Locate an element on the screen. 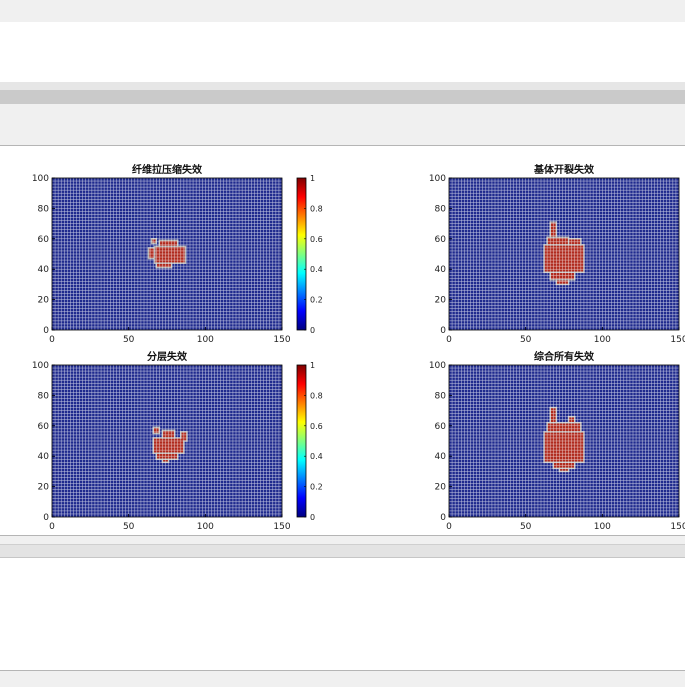  subplot-title: 综合所有失效 is located at coordinates (564, 356).